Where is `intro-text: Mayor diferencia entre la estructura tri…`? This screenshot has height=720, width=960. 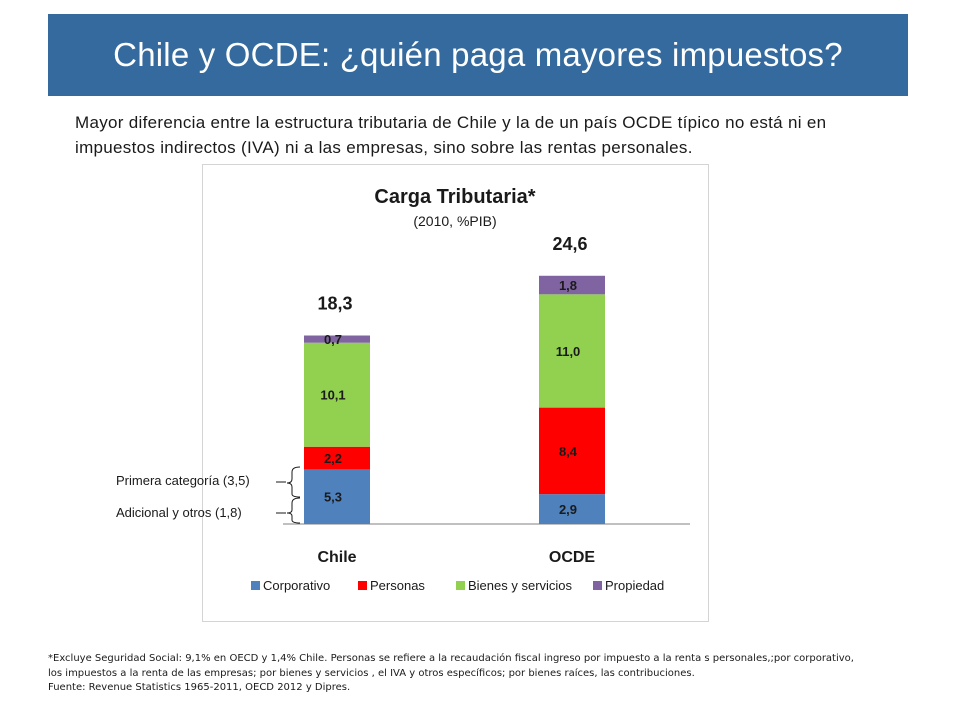
intro-text: Mayor diferencia entre la estructura tri… is located at coordinates (451, 135).